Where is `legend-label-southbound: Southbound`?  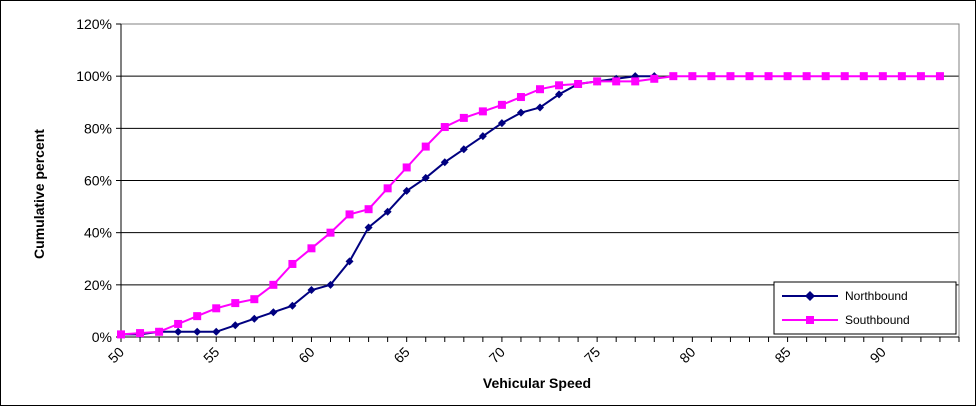
legend-label-southbound: Southbound is located at coordinates (877, 320).